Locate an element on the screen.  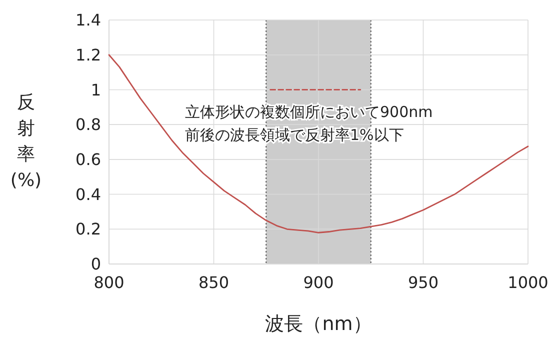
y-tick-label: 0.8 is located at coordinates (88, 124).